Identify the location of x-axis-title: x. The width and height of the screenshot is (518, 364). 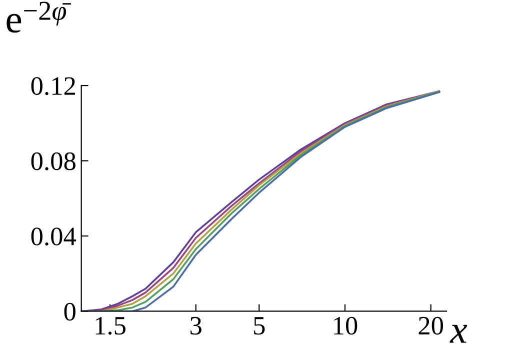
(459, 333).